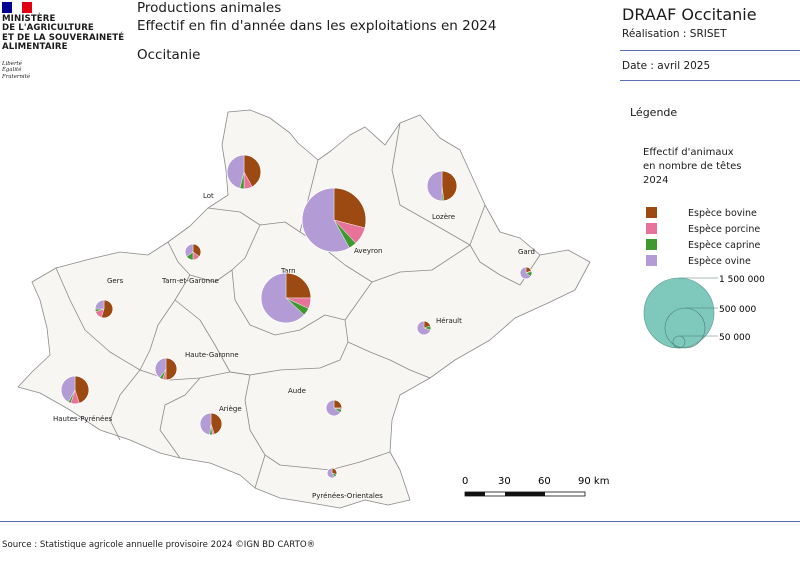 This screenshot has width=800, height=566. What do you see at coordinates (651, 260) in the screenshot?
I see `legend-swatch-ovine` at bounding box center [651, 260].